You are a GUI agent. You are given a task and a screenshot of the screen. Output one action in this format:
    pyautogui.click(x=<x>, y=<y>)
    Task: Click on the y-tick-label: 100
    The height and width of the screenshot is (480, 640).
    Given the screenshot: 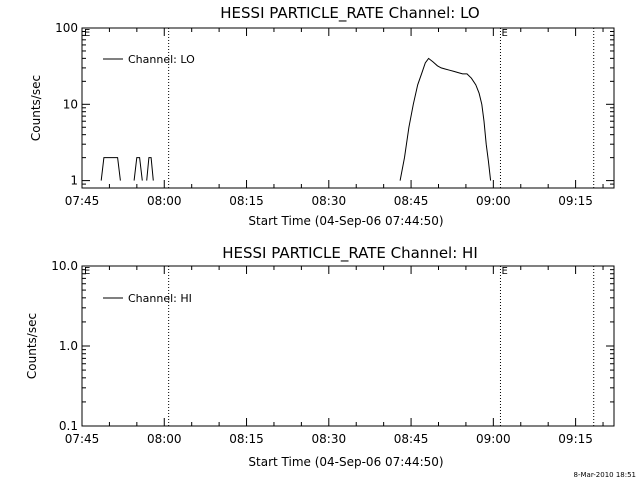 What is the action you would take?
    pyautogui.click(x=66, y=28)
    